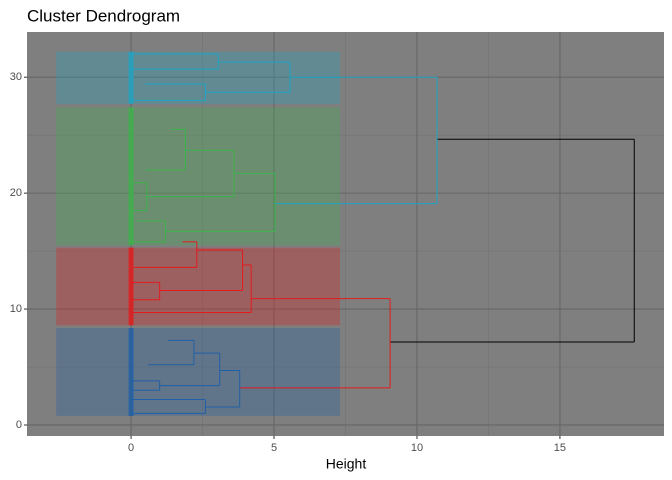 The width and height of the screenshot is (672, 480). What do you see at coordinates (560, 448) in the screenshot?
I see `x-tick-label: 15` at bounding box center [560, 448].